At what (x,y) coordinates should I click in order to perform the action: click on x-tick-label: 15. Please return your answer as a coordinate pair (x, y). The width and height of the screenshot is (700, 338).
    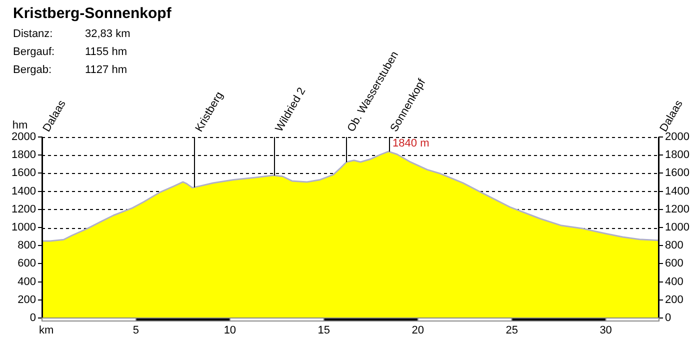
    Looking at the image, I should click on (324, 330).